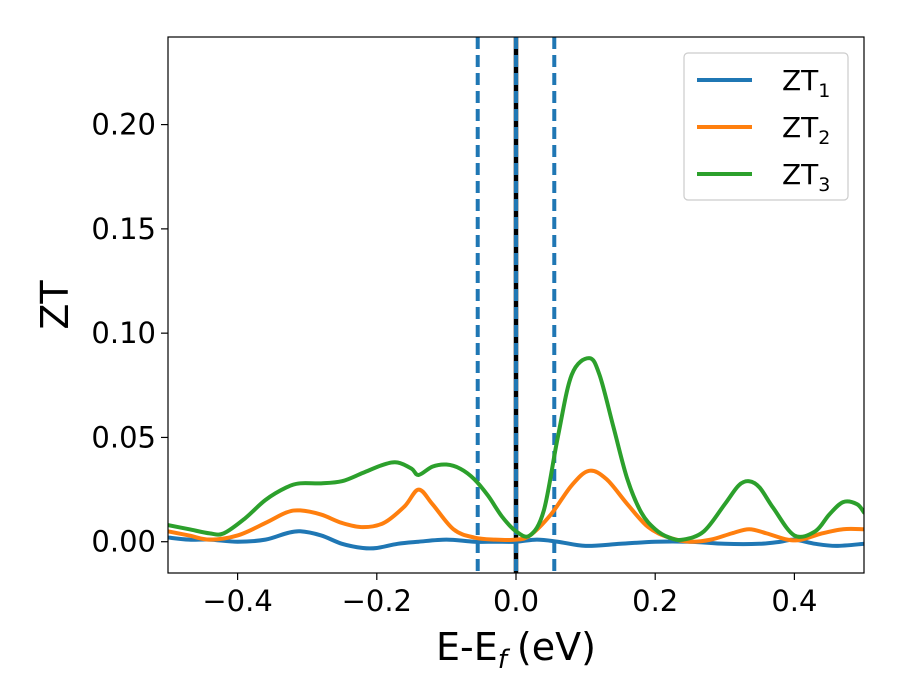 Image resolution: width=900 pixels, height=700 pixels. Describe the element at coordinates (237, 601) in the screenshot. I see `x-tick-label: −0.4` at that location.